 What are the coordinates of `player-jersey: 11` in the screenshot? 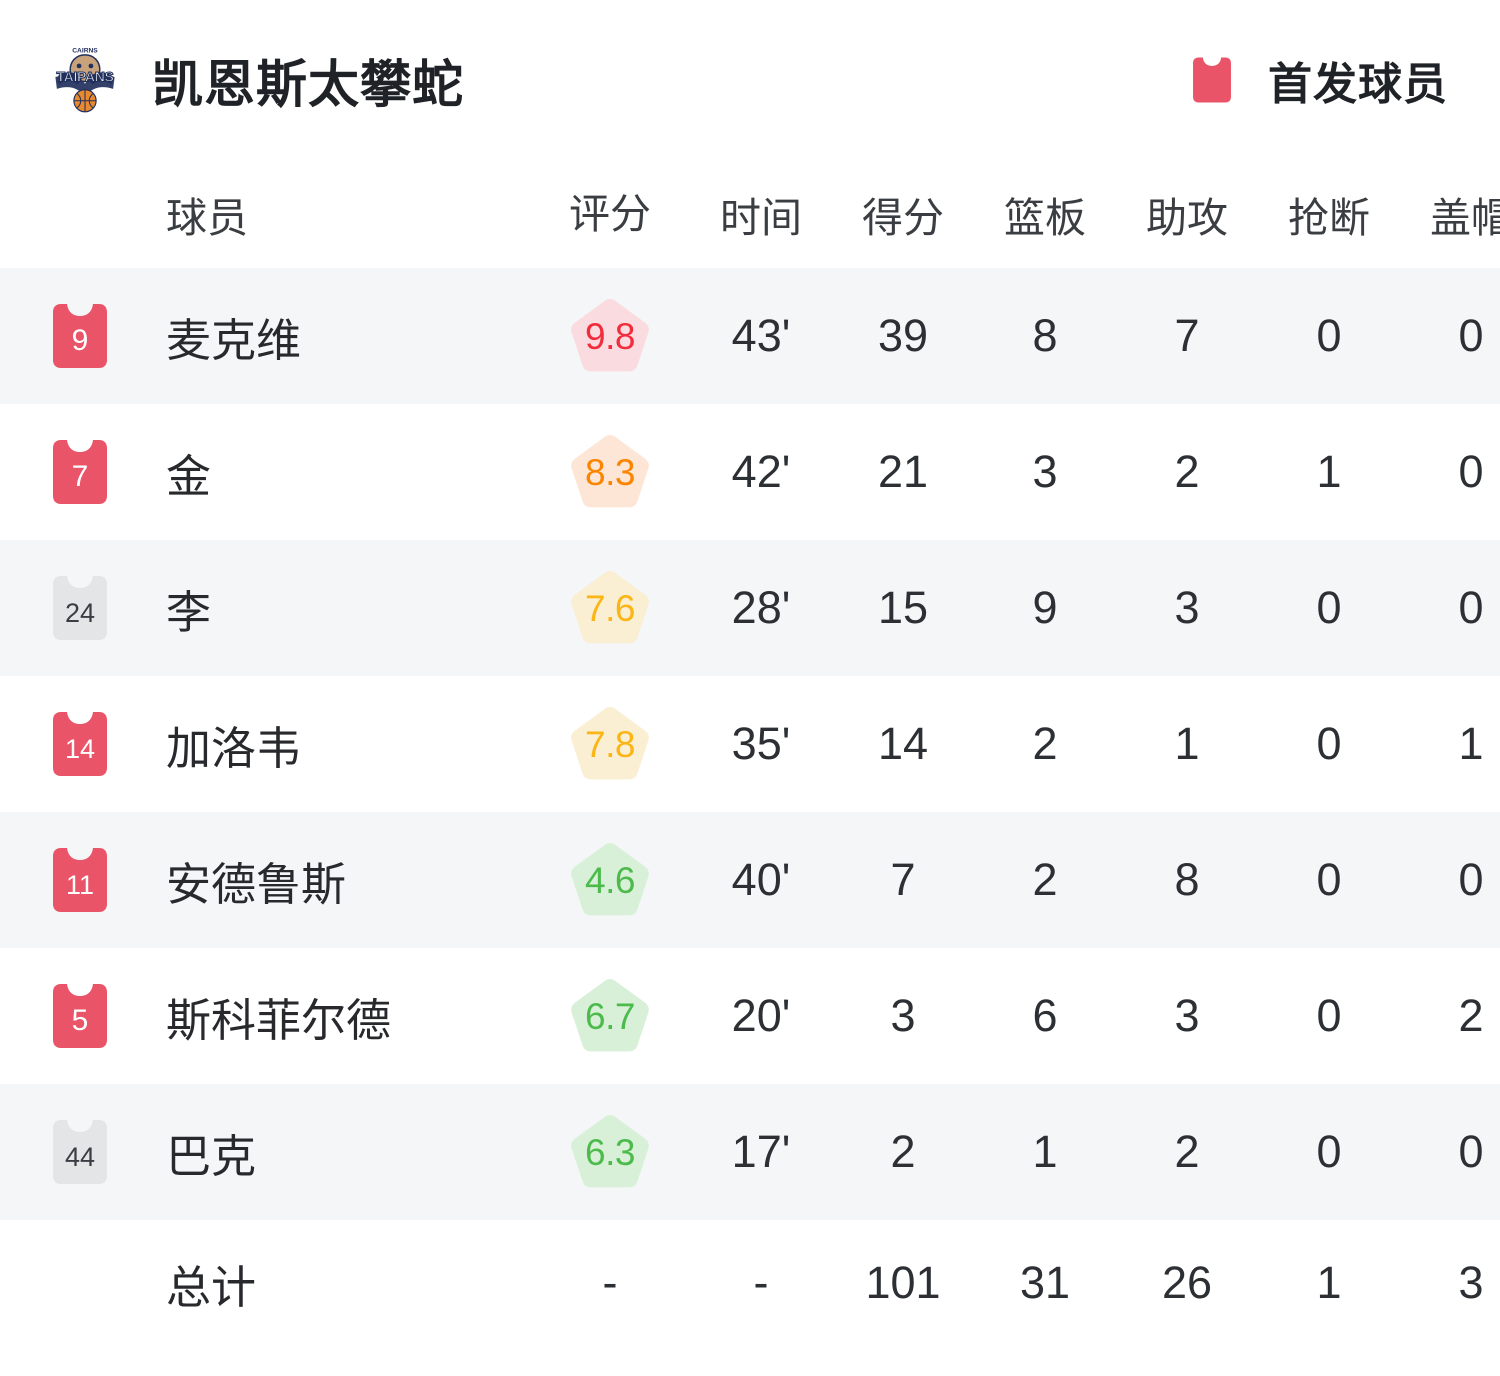 It's located at (80, 880).